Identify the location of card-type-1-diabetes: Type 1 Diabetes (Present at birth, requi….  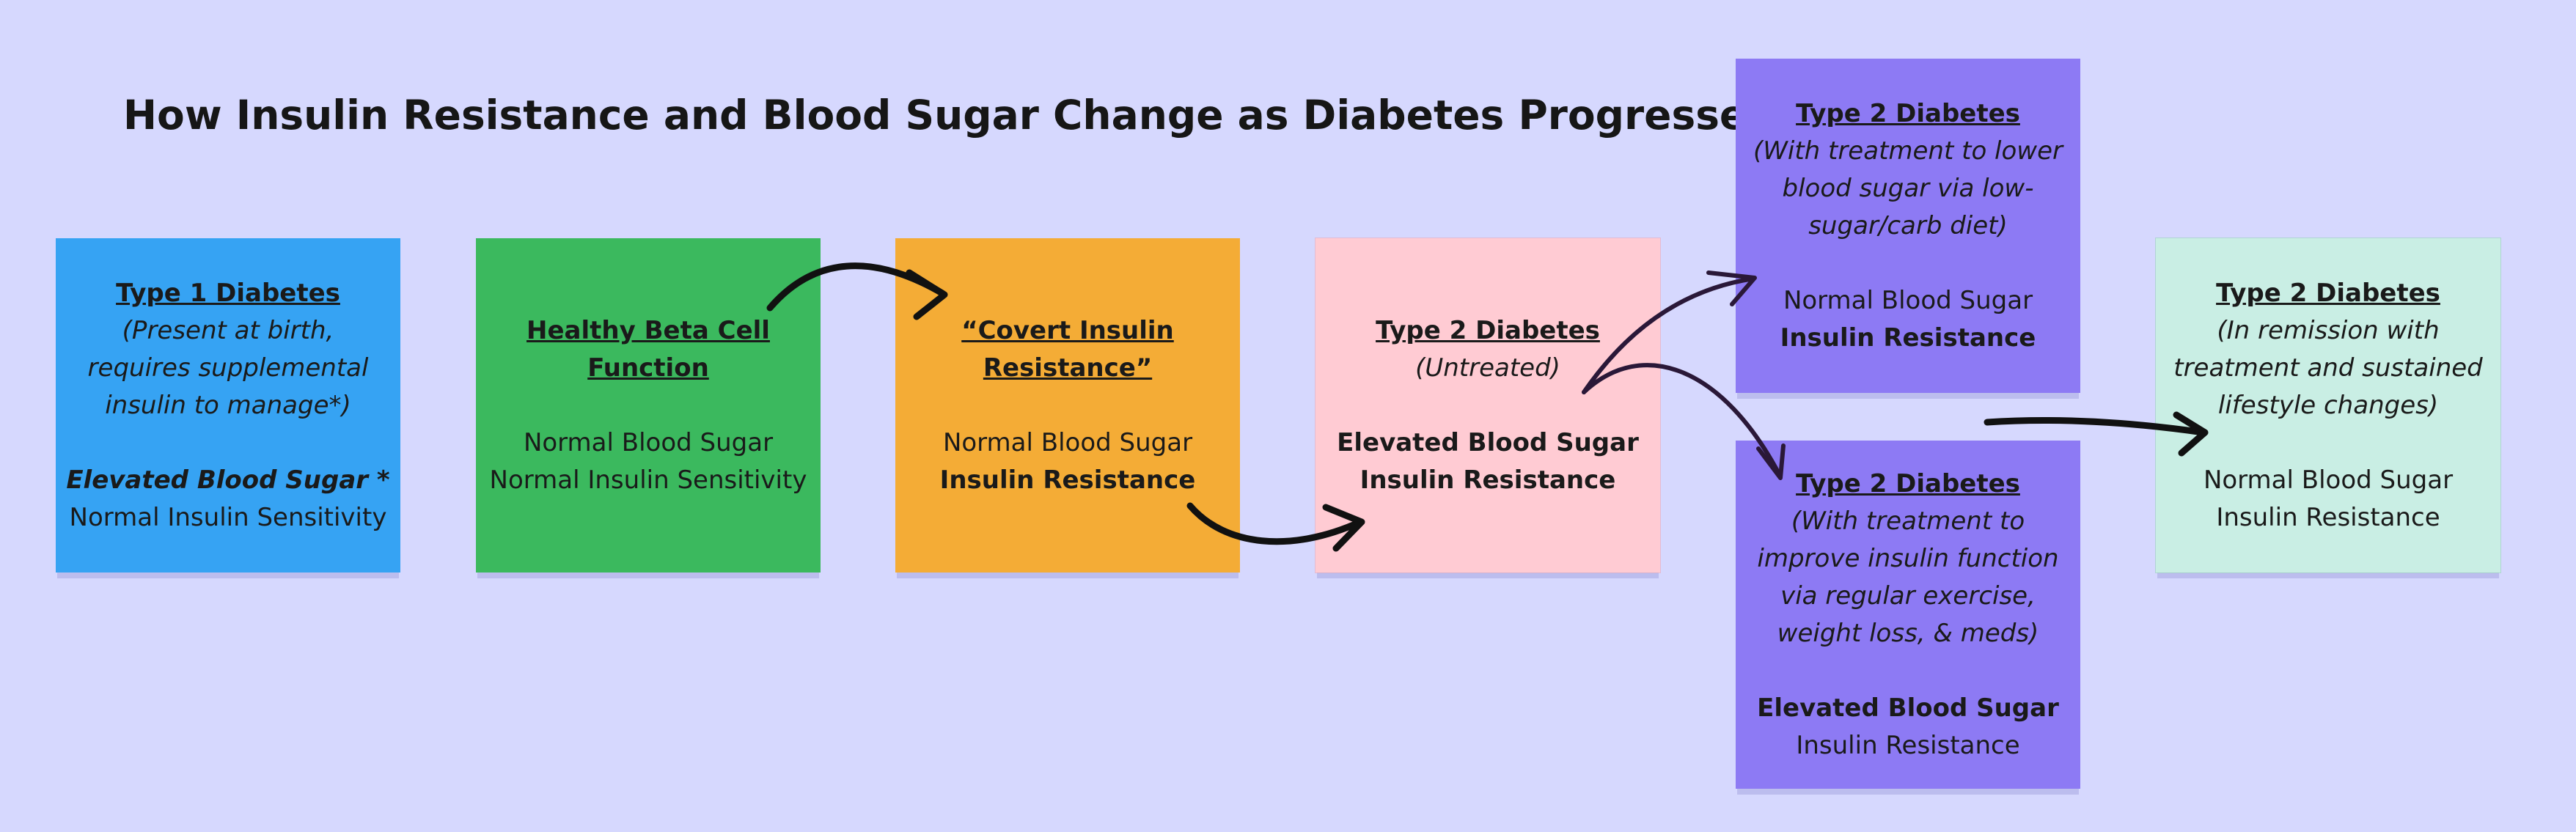
(228, 405).